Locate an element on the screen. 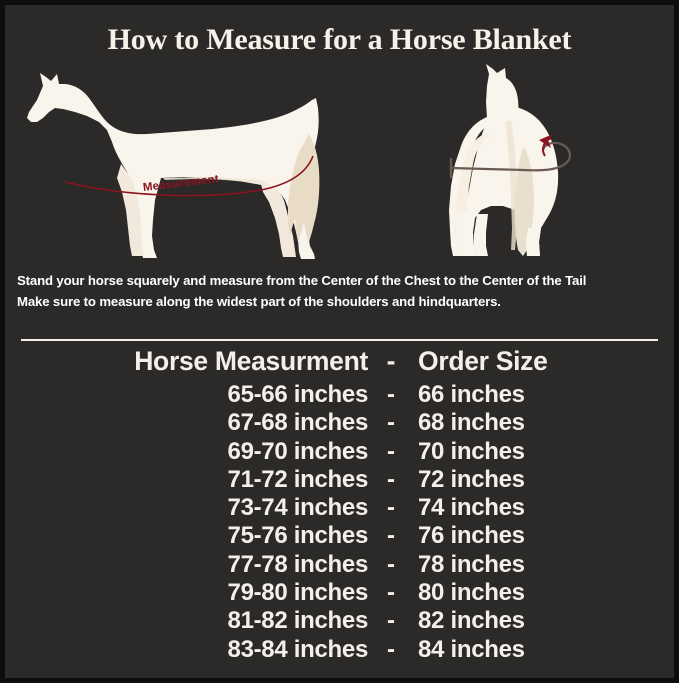  cell-horse-measurement: 73-74 inches is located at coordinates (298, 508).